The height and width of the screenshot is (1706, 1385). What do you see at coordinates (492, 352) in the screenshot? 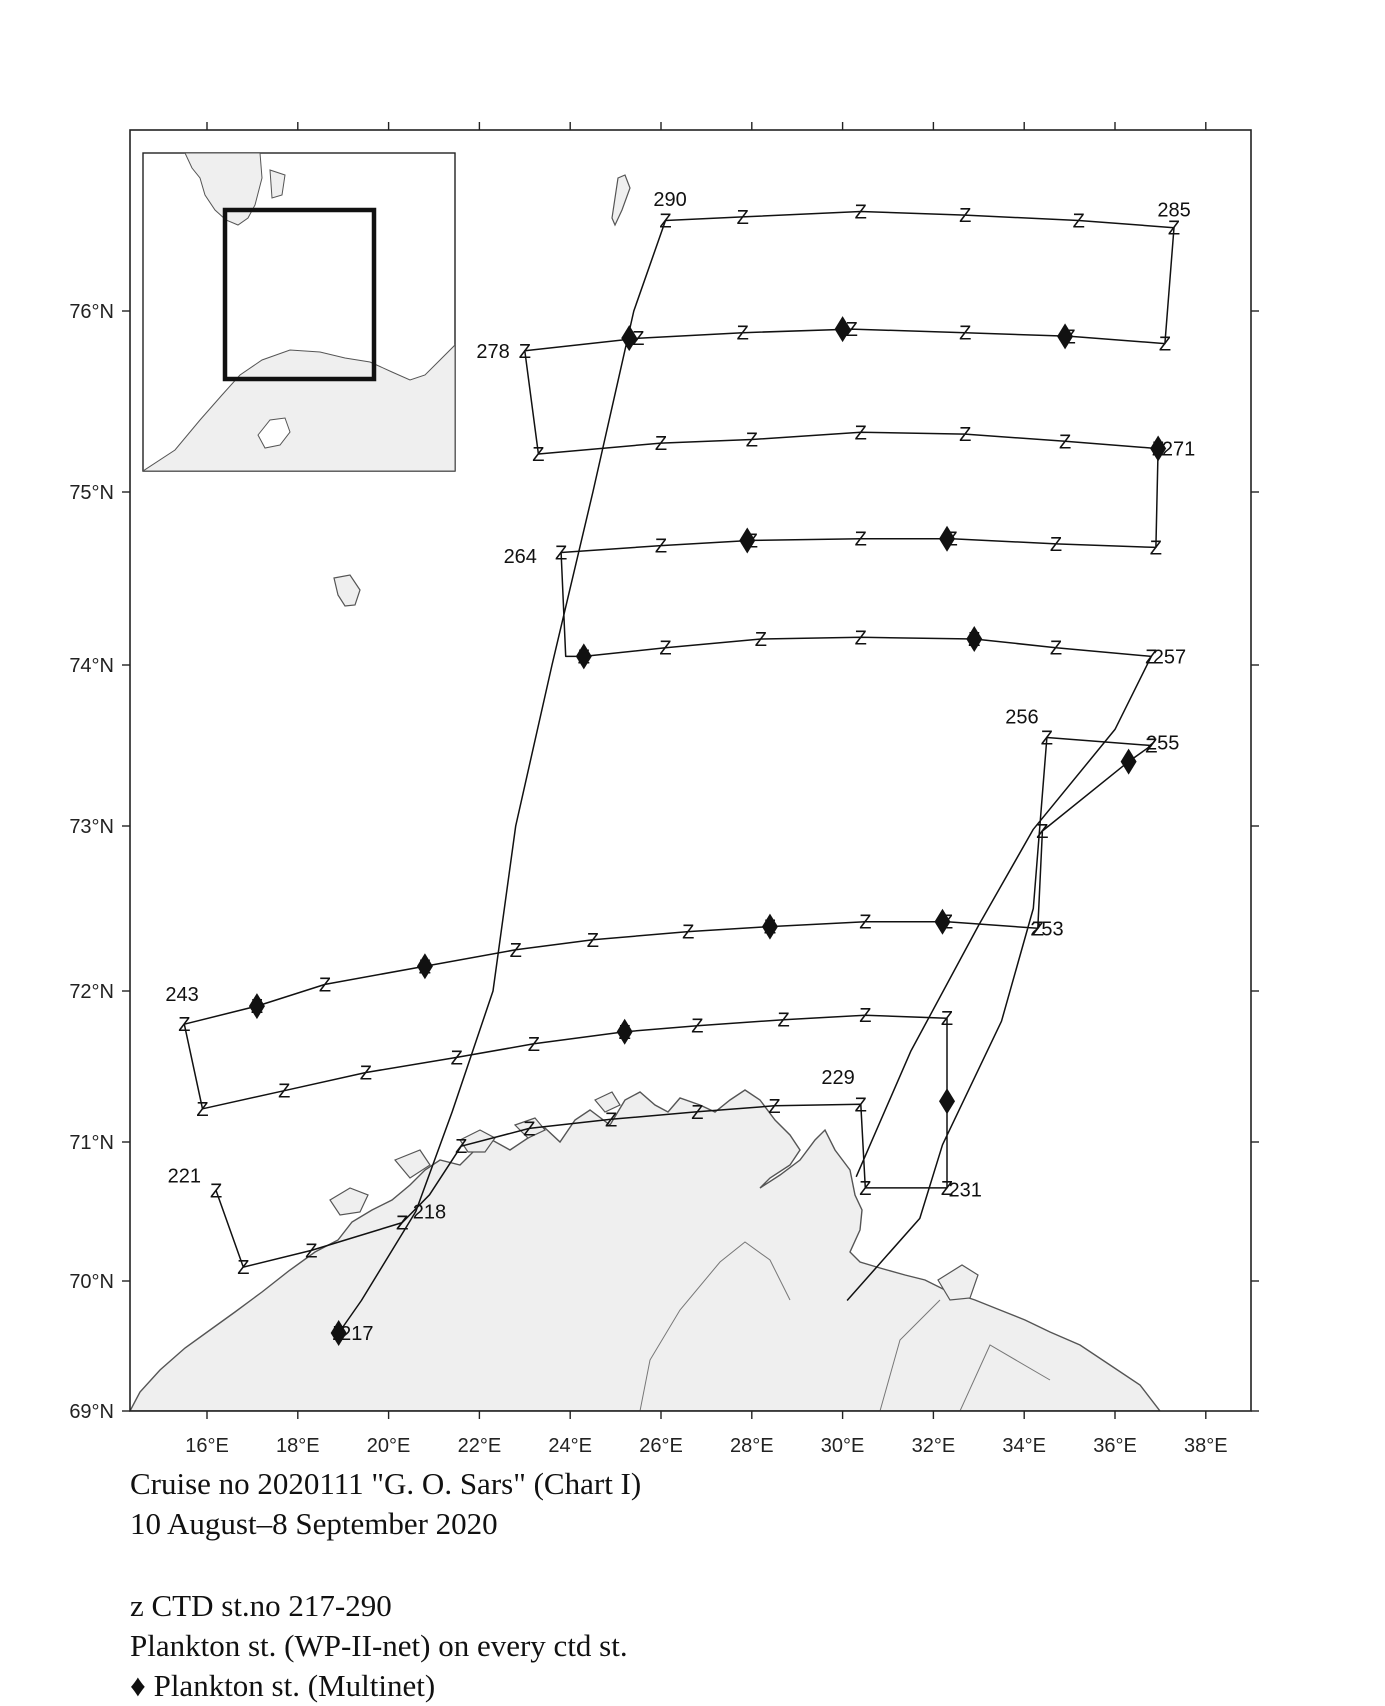
I see `station-number-label: 278` at bounding box center [492, 352].